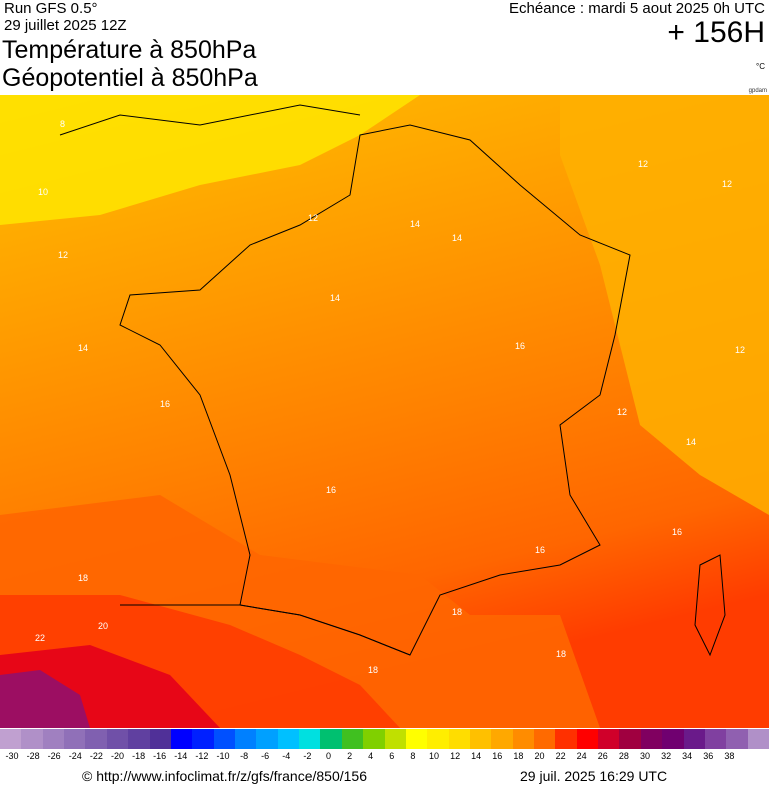 The height and width of the screenshot is (786, 769). Describe the element at coordinates (637, 8) in the screenshot. I see `echeance-label: Echéance : mardi 5 aout 2025 0h UTC` at that location.